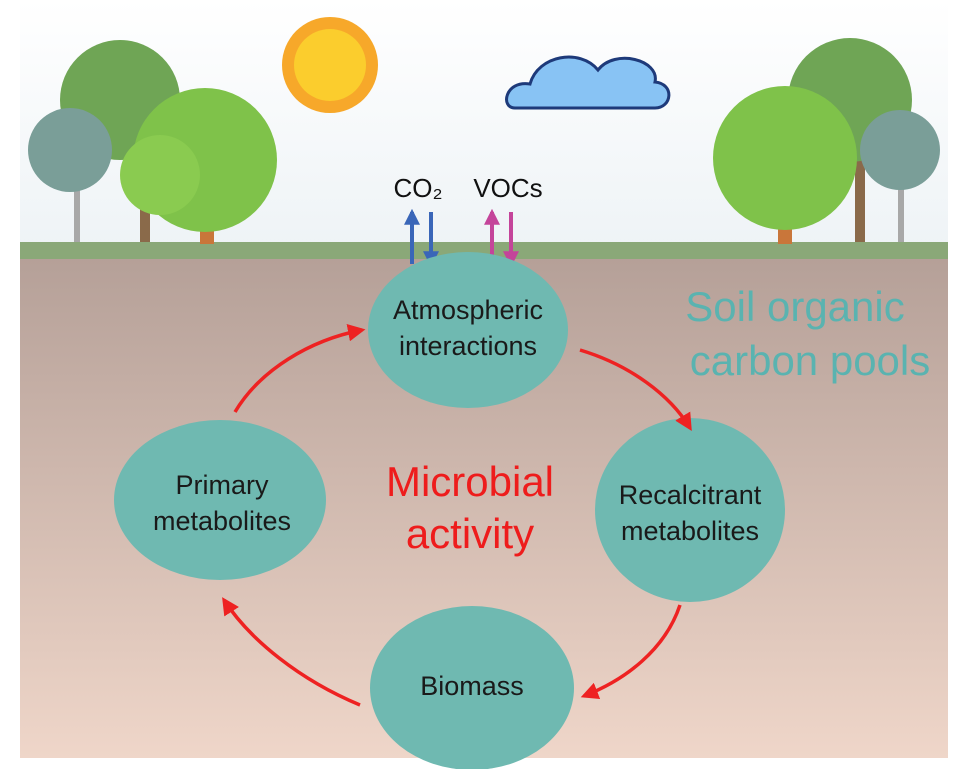 The height and width of the screenshot is (769, 956). I want to click on trees-left, so click(152, 142).